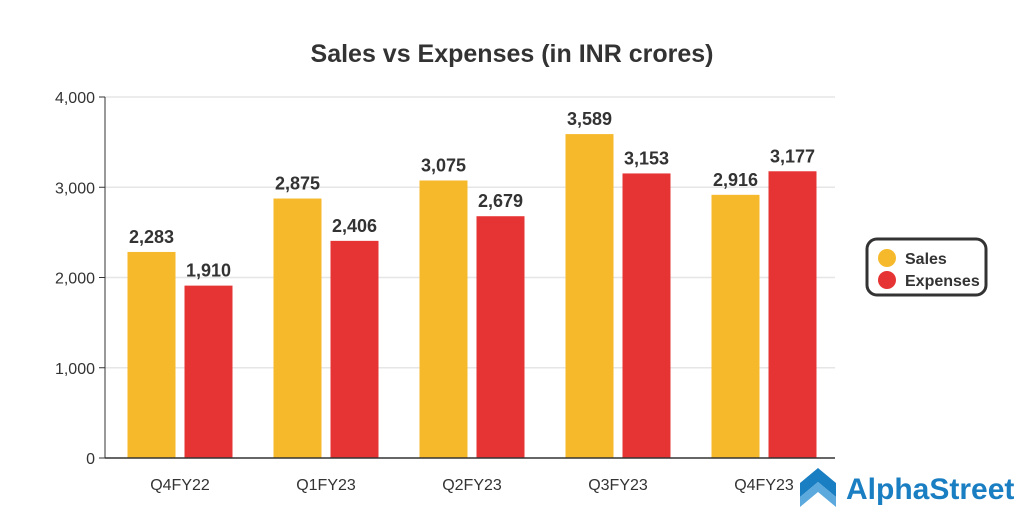 This screenshot has height=527, width=1024. What do you see at coordinates (75, 98) in the screenshot?
I see `y-tick-label: 4,000` at bounding box center [75, 98].